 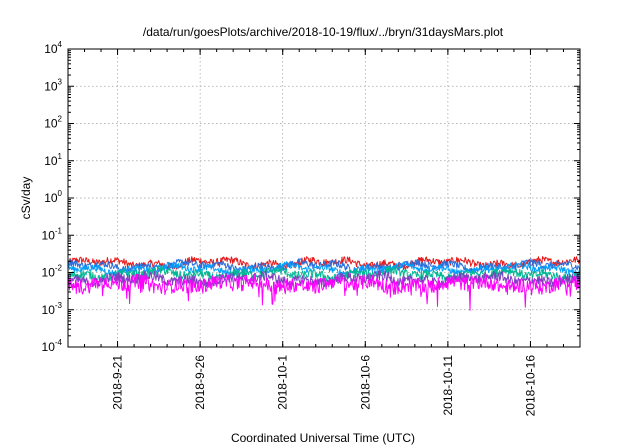 I want to click on y-tick-label: 10³, so click(x=53, y=85).